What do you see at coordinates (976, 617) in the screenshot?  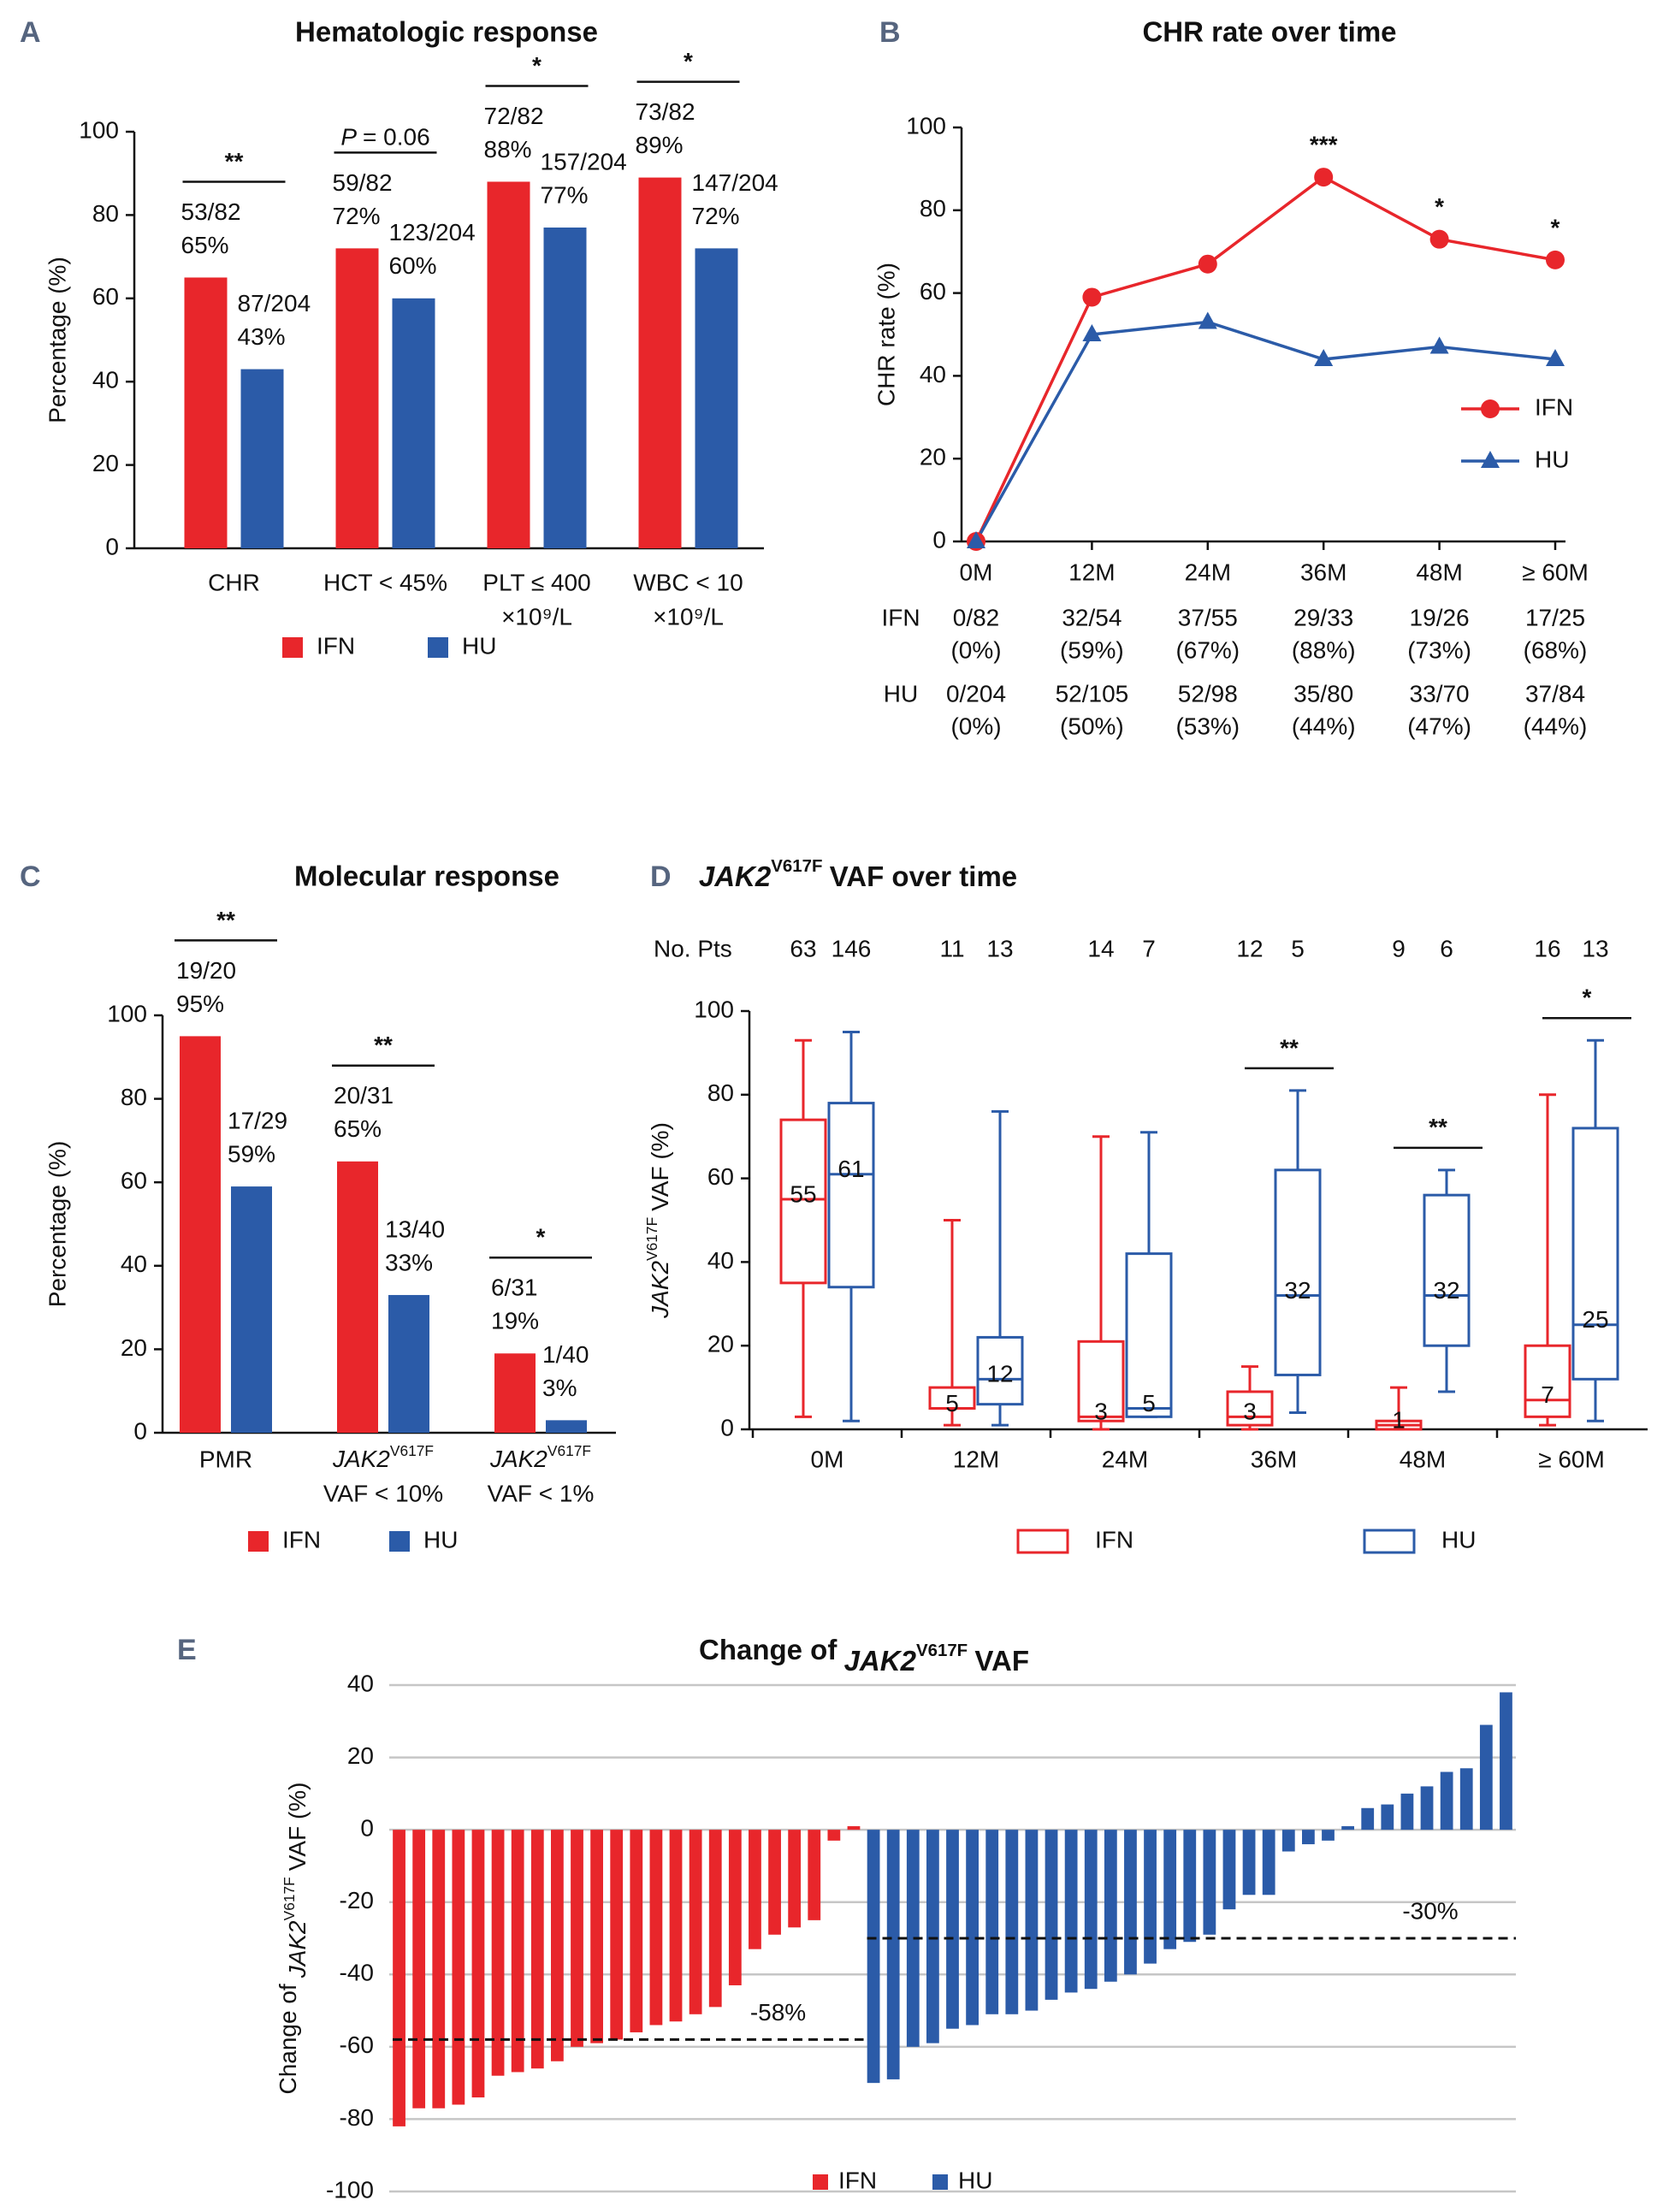 I see `table-cell: 0/82` at bounding box center [976, 617].